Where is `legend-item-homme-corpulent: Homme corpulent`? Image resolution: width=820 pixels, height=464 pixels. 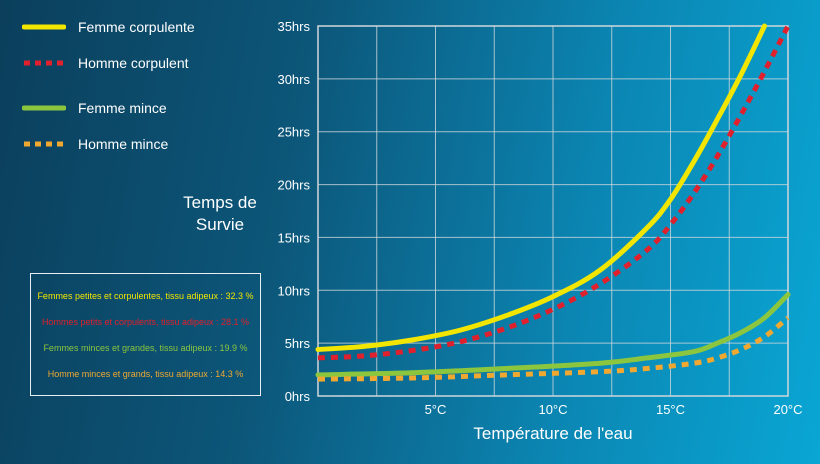 legend-item-homme-corpulent: Homme corpulent is located at coordinates (140, 64).